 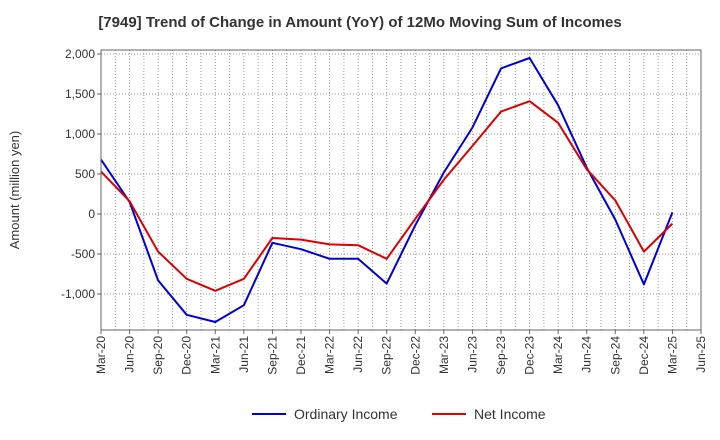 I want to click on x-tick-label: Jun-21, so click(x=244, y=354).